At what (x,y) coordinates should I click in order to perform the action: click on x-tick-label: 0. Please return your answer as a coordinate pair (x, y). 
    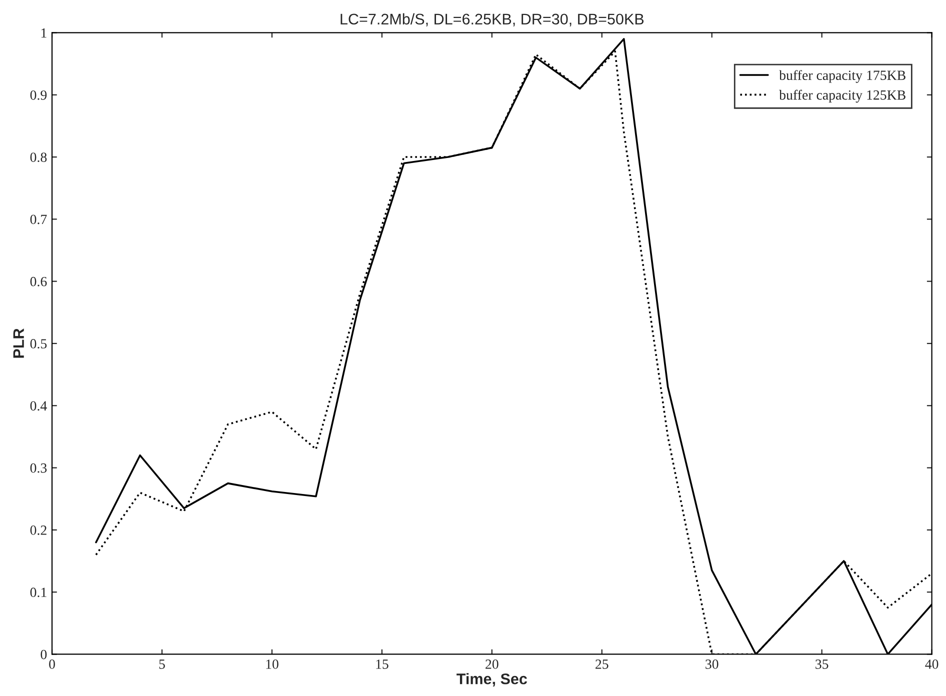
    Looking at the image, I should click on (52, 664).